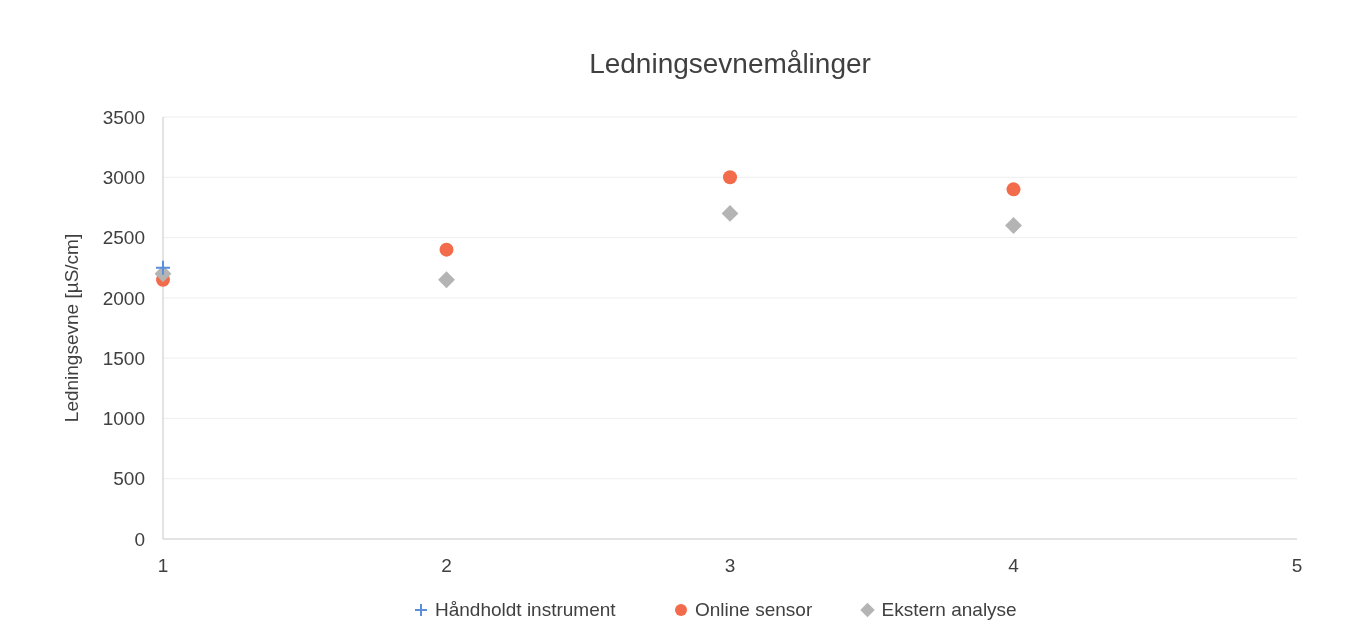 This screenshot has height=639, width=1345. I want to click on y-tick-label: 2500, so click(123, 238).